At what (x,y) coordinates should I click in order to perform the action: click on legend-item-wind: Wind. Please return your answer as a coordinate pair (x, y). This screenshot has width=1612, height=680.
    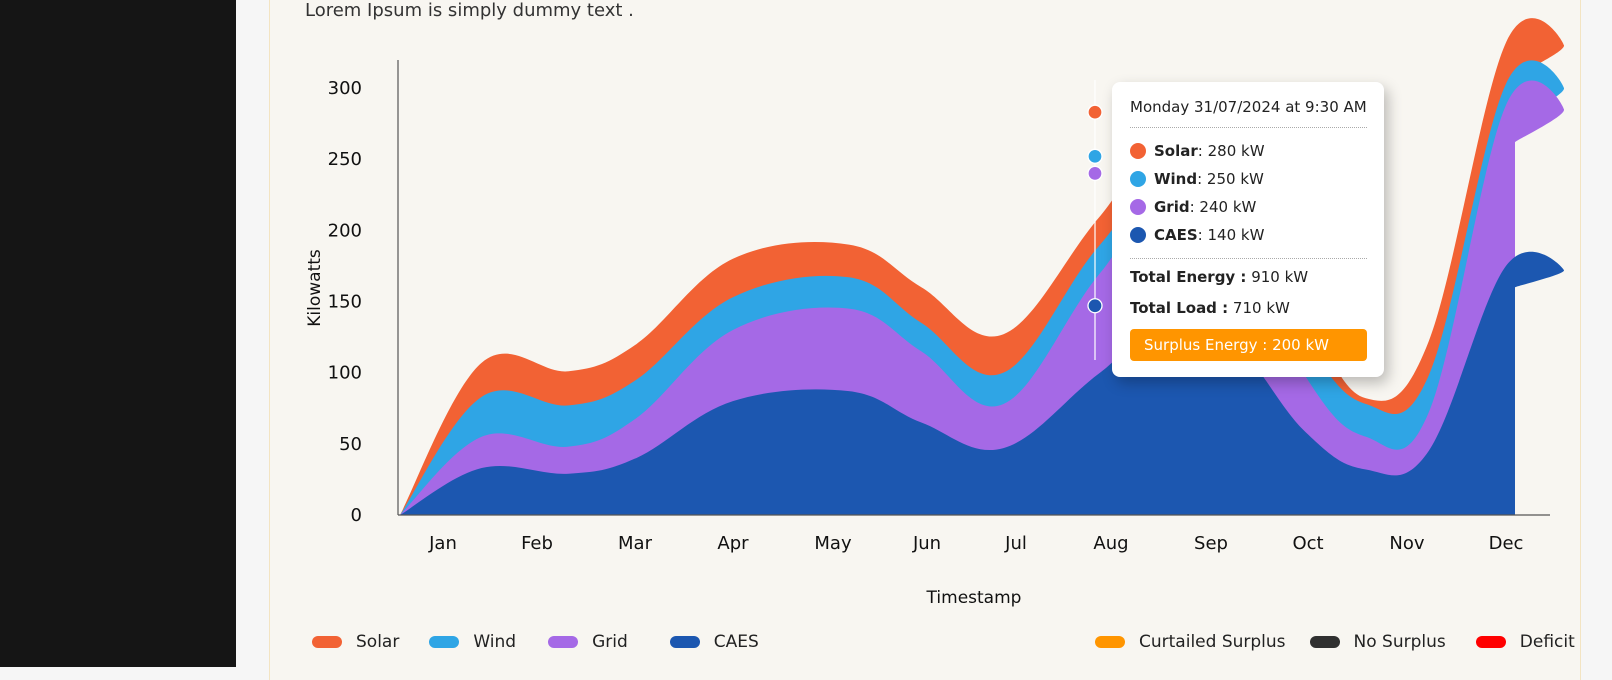
    Looking at the image, I should click on (472, 642).